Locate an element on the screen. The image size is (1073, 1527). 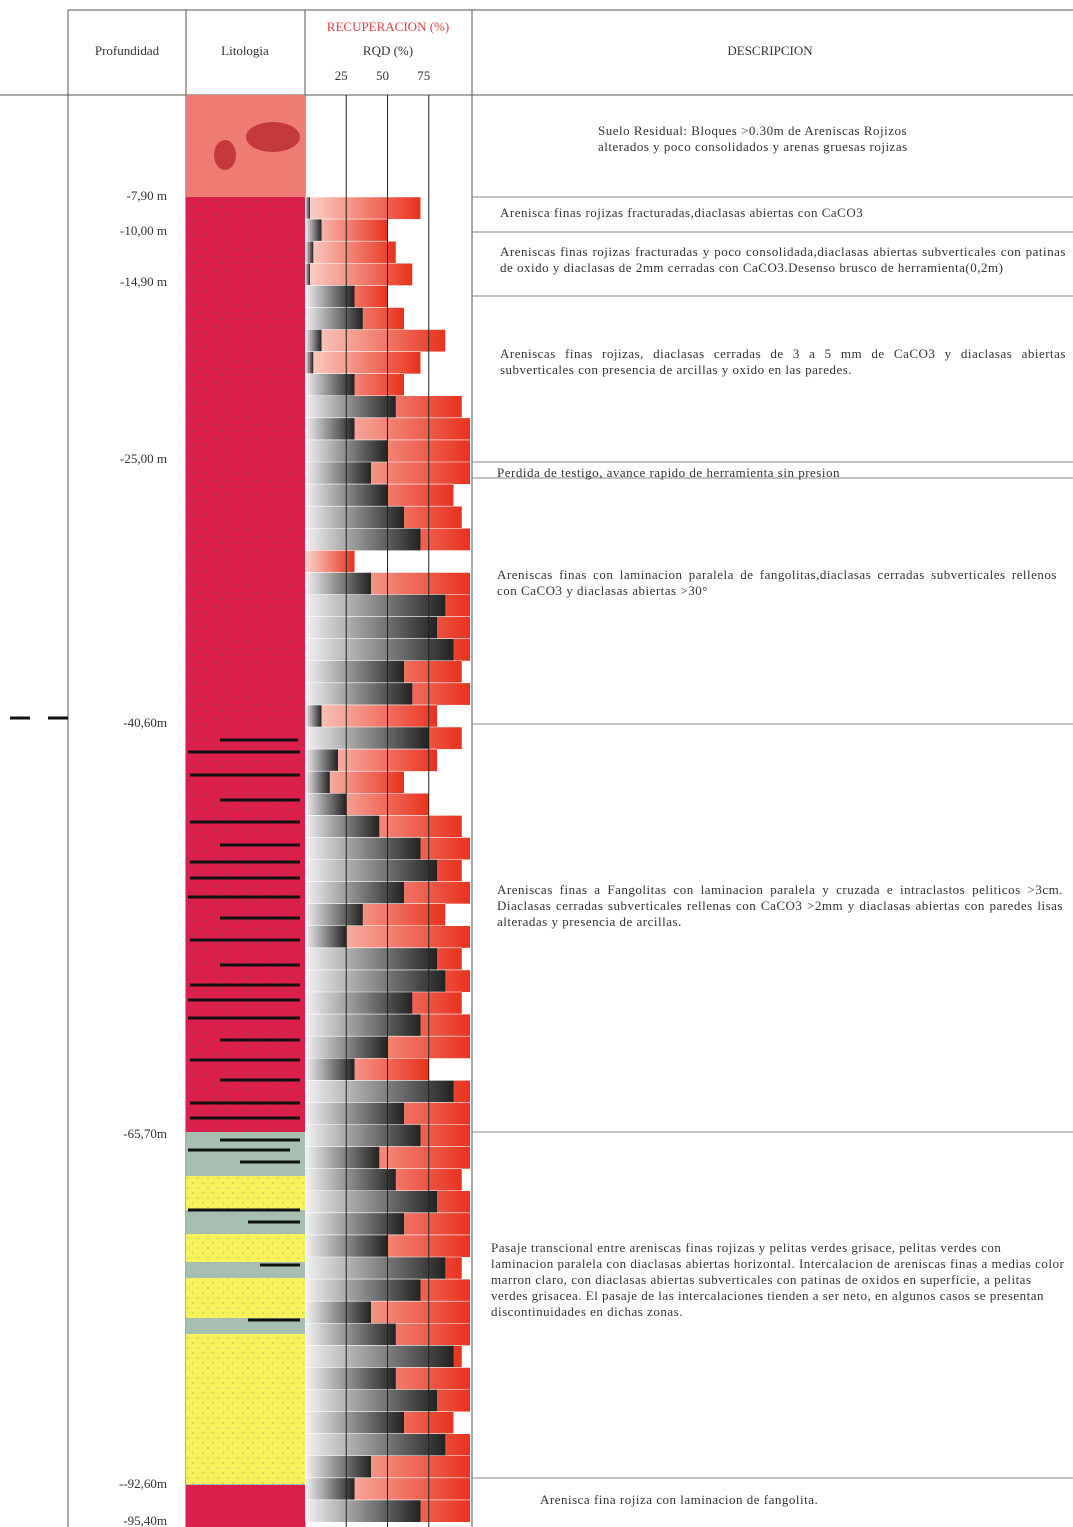
tick-label: 50 is located at coordinates (382, 75).